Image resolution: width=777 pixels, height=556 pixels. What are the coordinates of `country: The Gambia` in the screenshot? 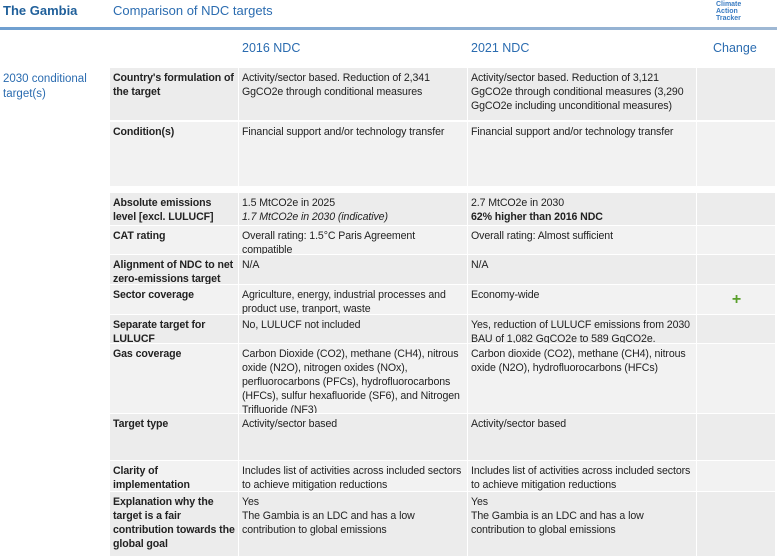 It's located at (40, 10).